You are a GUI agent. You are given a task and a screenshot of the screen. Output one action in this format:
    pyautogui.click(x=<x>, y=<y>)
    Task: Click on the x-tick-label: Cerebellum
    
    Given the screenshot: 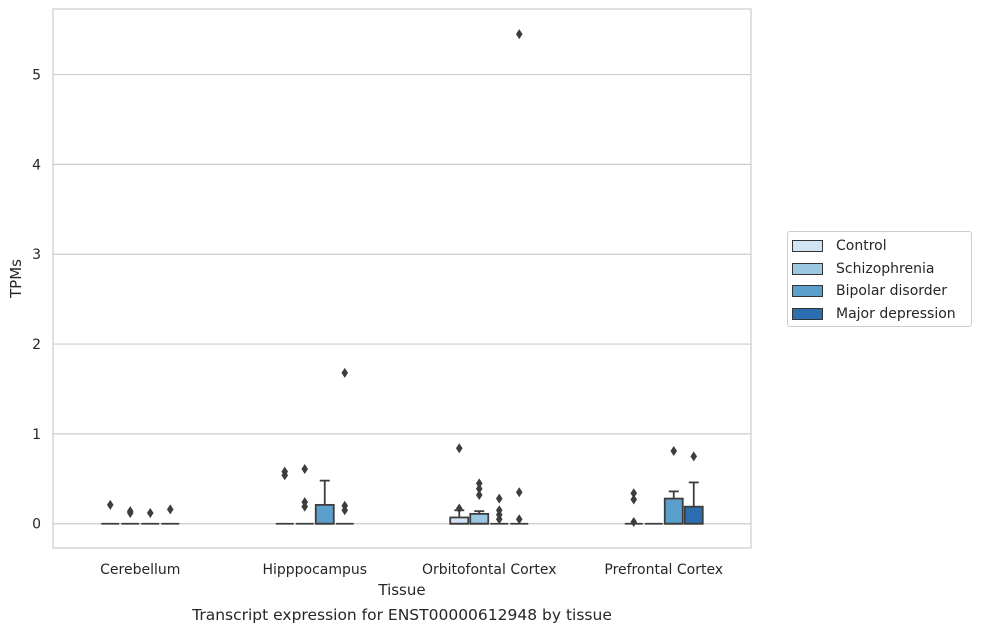 What is the action you would take?
    pyautogui.click(x=140, y=570)
    